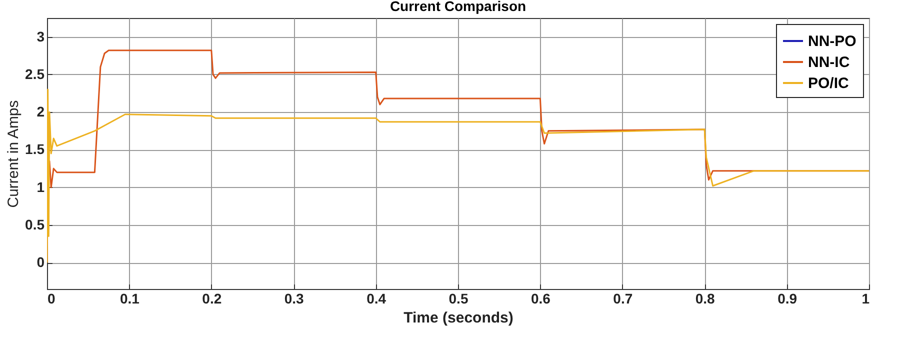 The height and width of the screenshot is (339, 917). I want to click on x-tick-label: 0.3, so click(294, 298).